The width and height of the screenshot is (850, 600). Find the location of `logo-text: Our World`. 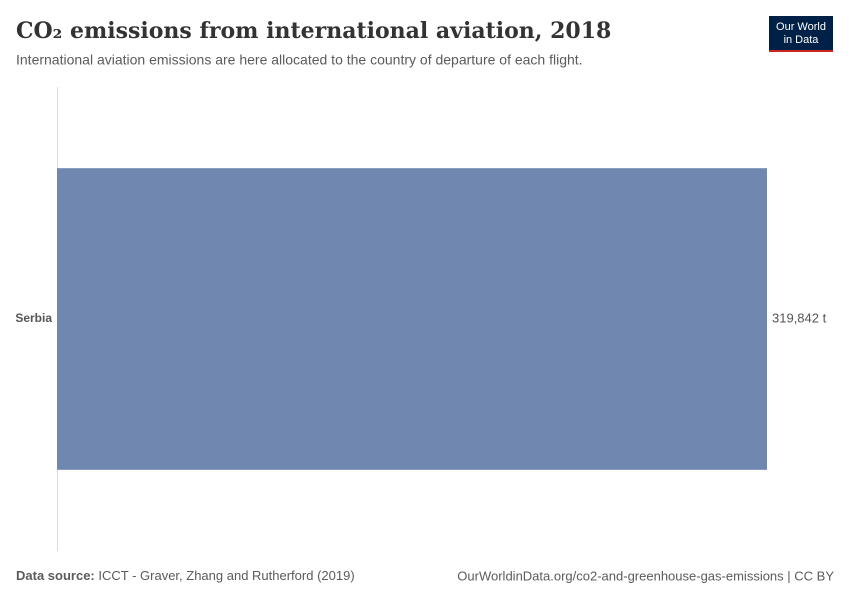

logo-text: Our World is located at coordinates (801, 27).